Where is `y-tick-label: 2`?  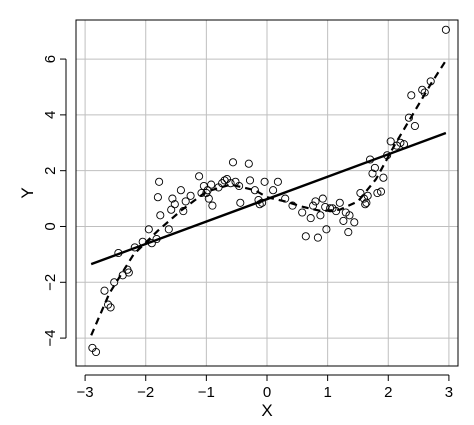
y-tick-label: 2 is located at coordinates (50, 171).